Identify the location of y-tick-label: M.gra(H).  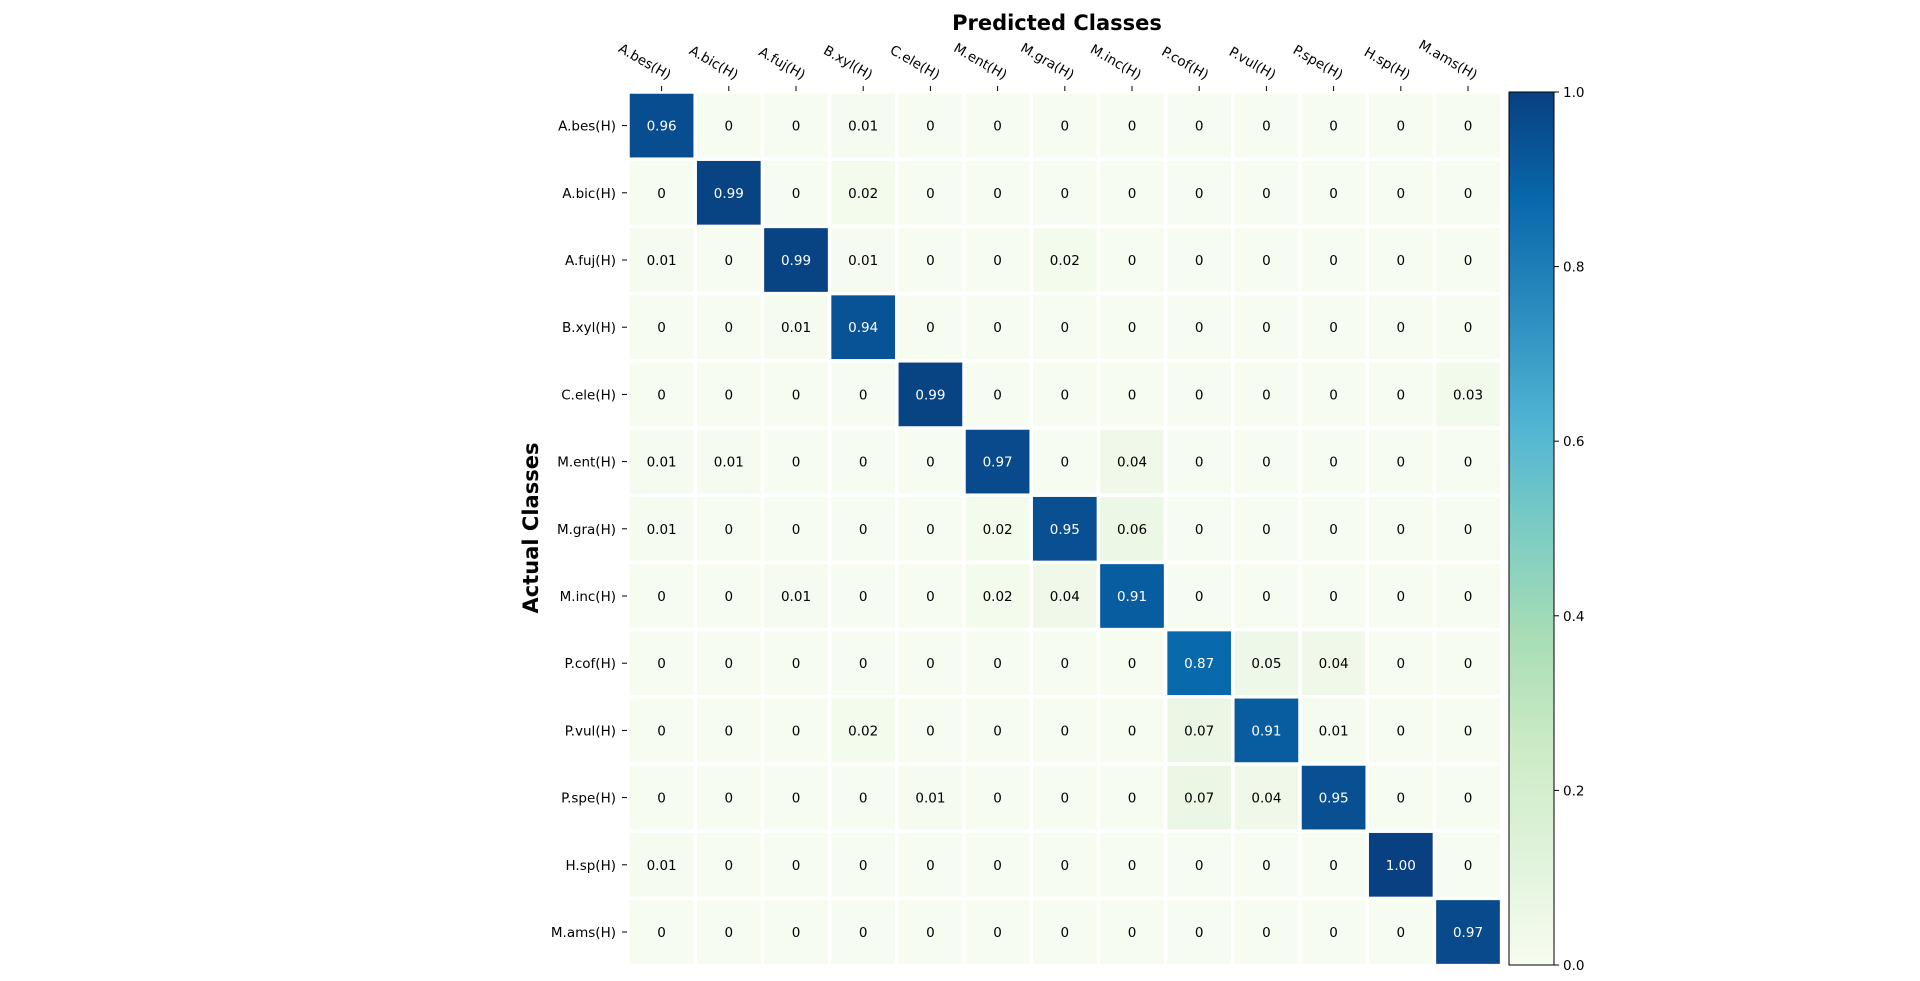
(586, 530).